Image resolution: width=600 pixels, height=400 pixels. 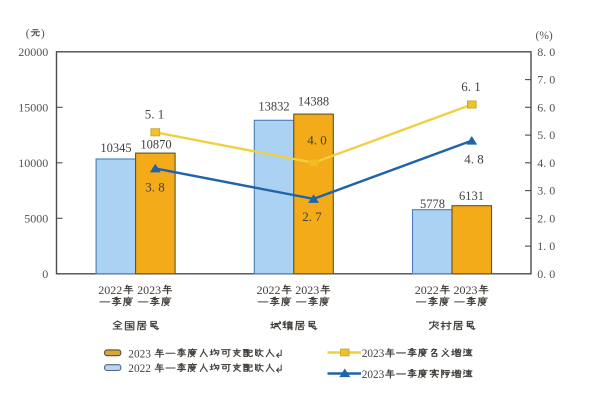 I want to click on svg-text: 2. 7, so click(x=312, y=216).